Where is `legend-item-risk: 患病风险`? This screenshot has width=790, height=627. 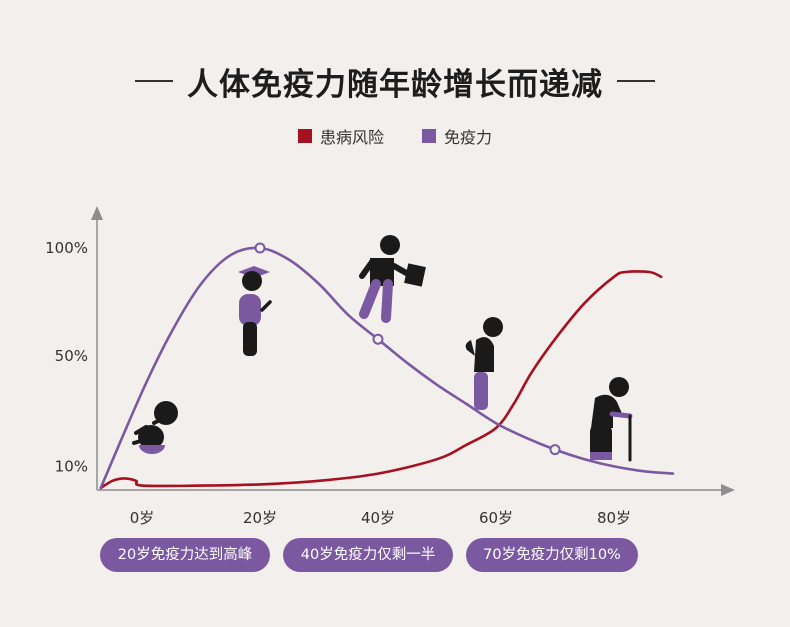 legend-item-risk: 患病风险 is located at coordinates (340, 136).